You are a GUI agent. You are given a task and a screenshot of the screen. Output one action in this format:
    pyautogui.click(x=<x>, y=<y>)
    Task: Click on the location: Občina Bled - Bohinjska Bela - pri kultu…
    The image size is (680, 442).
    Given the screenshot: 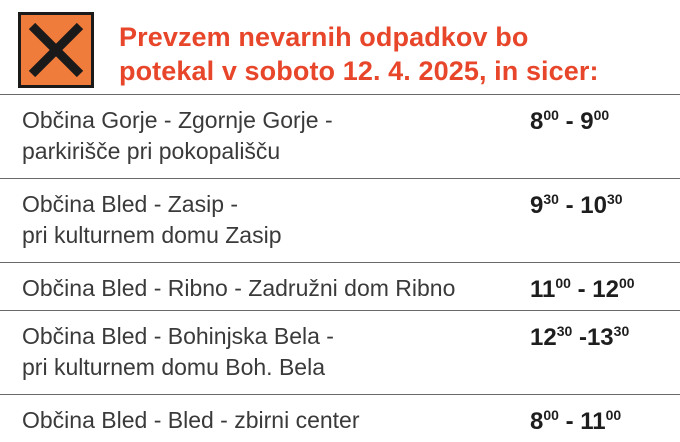 What is the action you would take?
    pyautogui.click(x=262, y=352)
    